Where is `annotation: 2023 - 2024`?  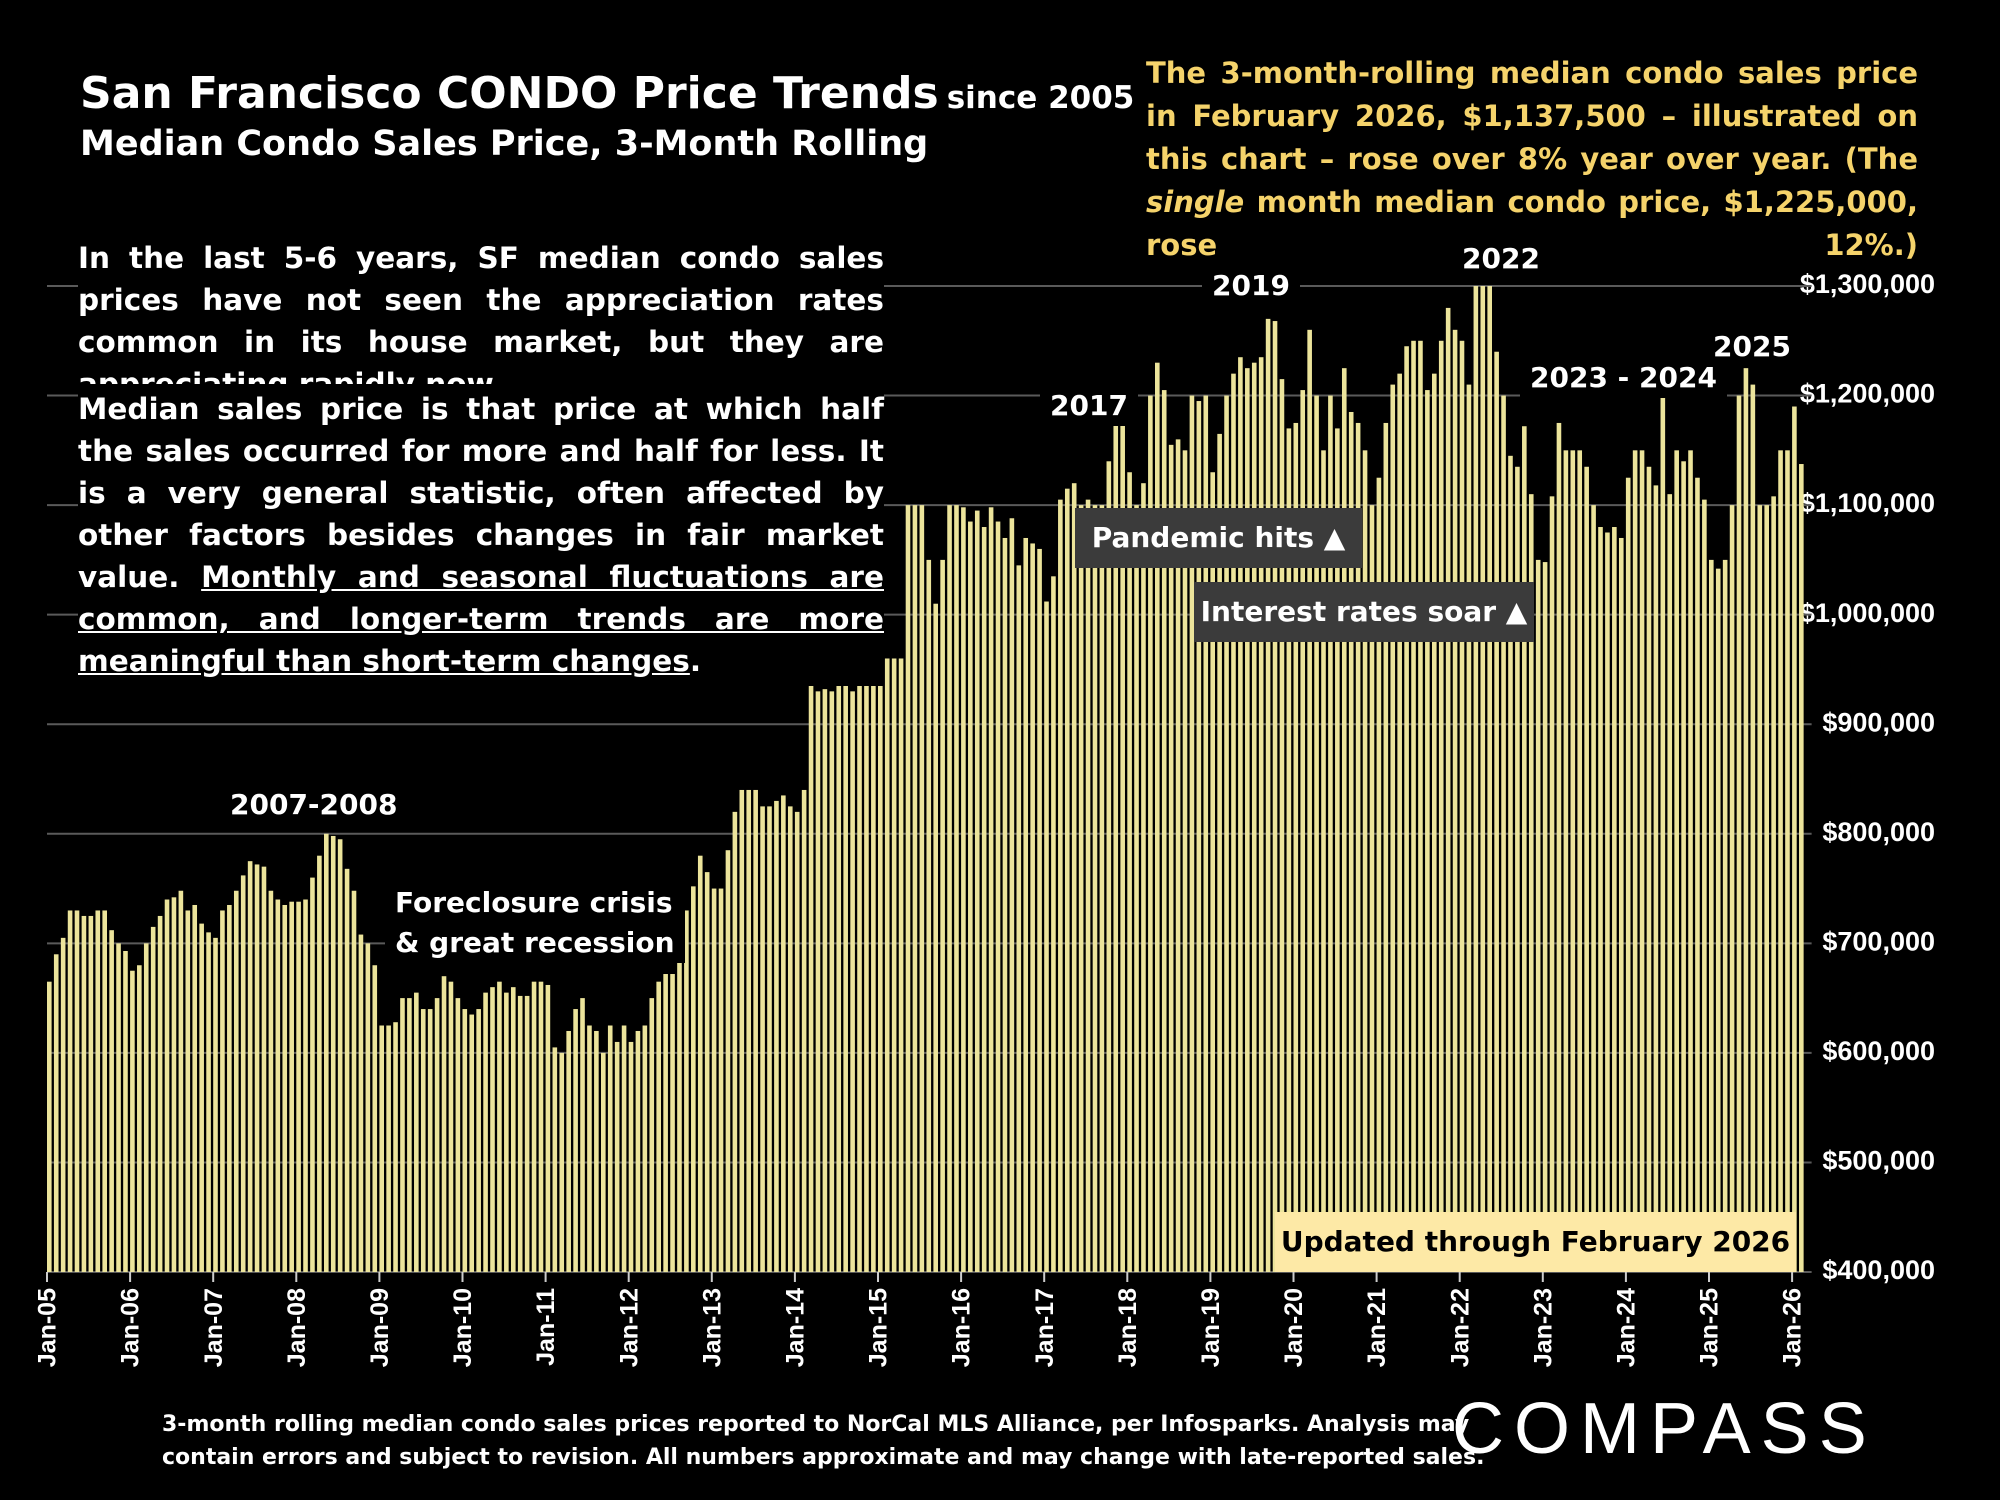 annotation: 2023 - 2024 is located at coordinates (1623, 378).